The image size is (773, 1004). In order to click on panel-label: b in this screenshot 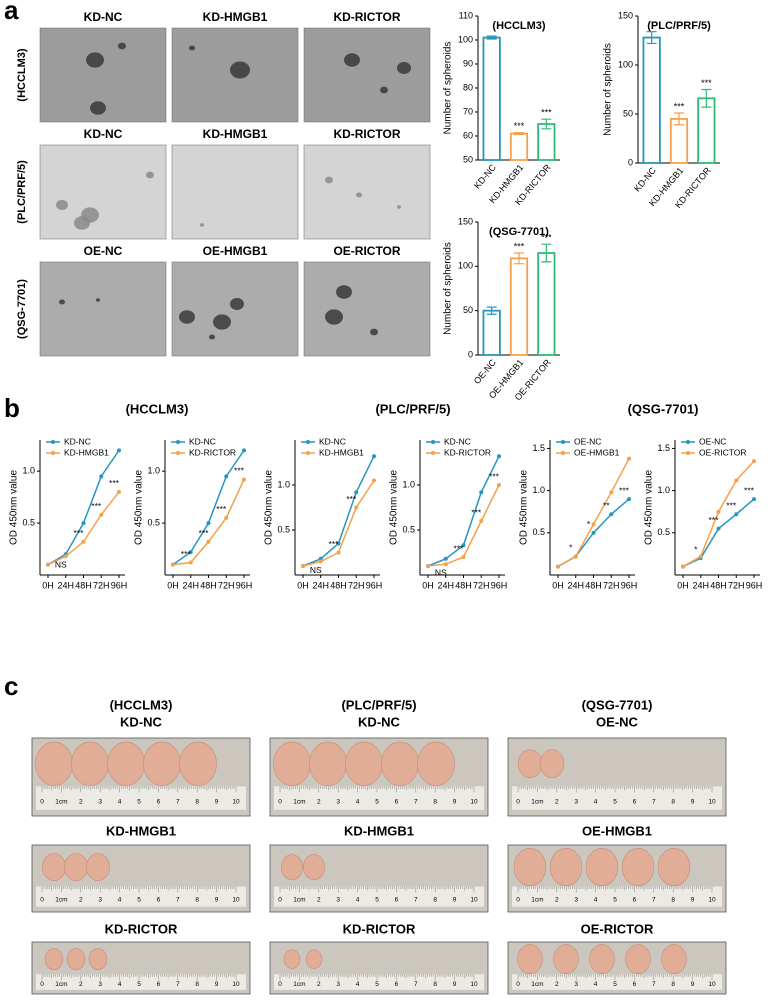, I will do `click(12, 408)`.